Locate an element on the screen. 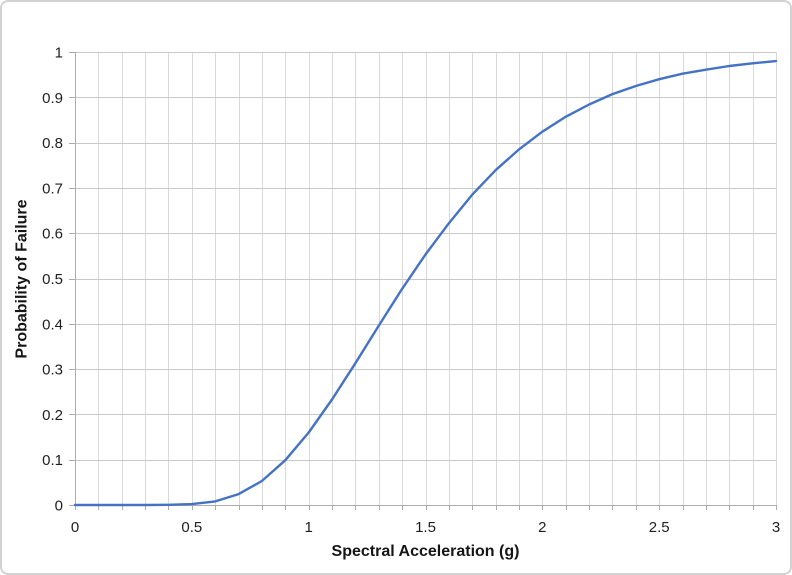 The width and height of the screenshot is (792, 575). x-tick-label: 0 is located at coordinates (75, 527).